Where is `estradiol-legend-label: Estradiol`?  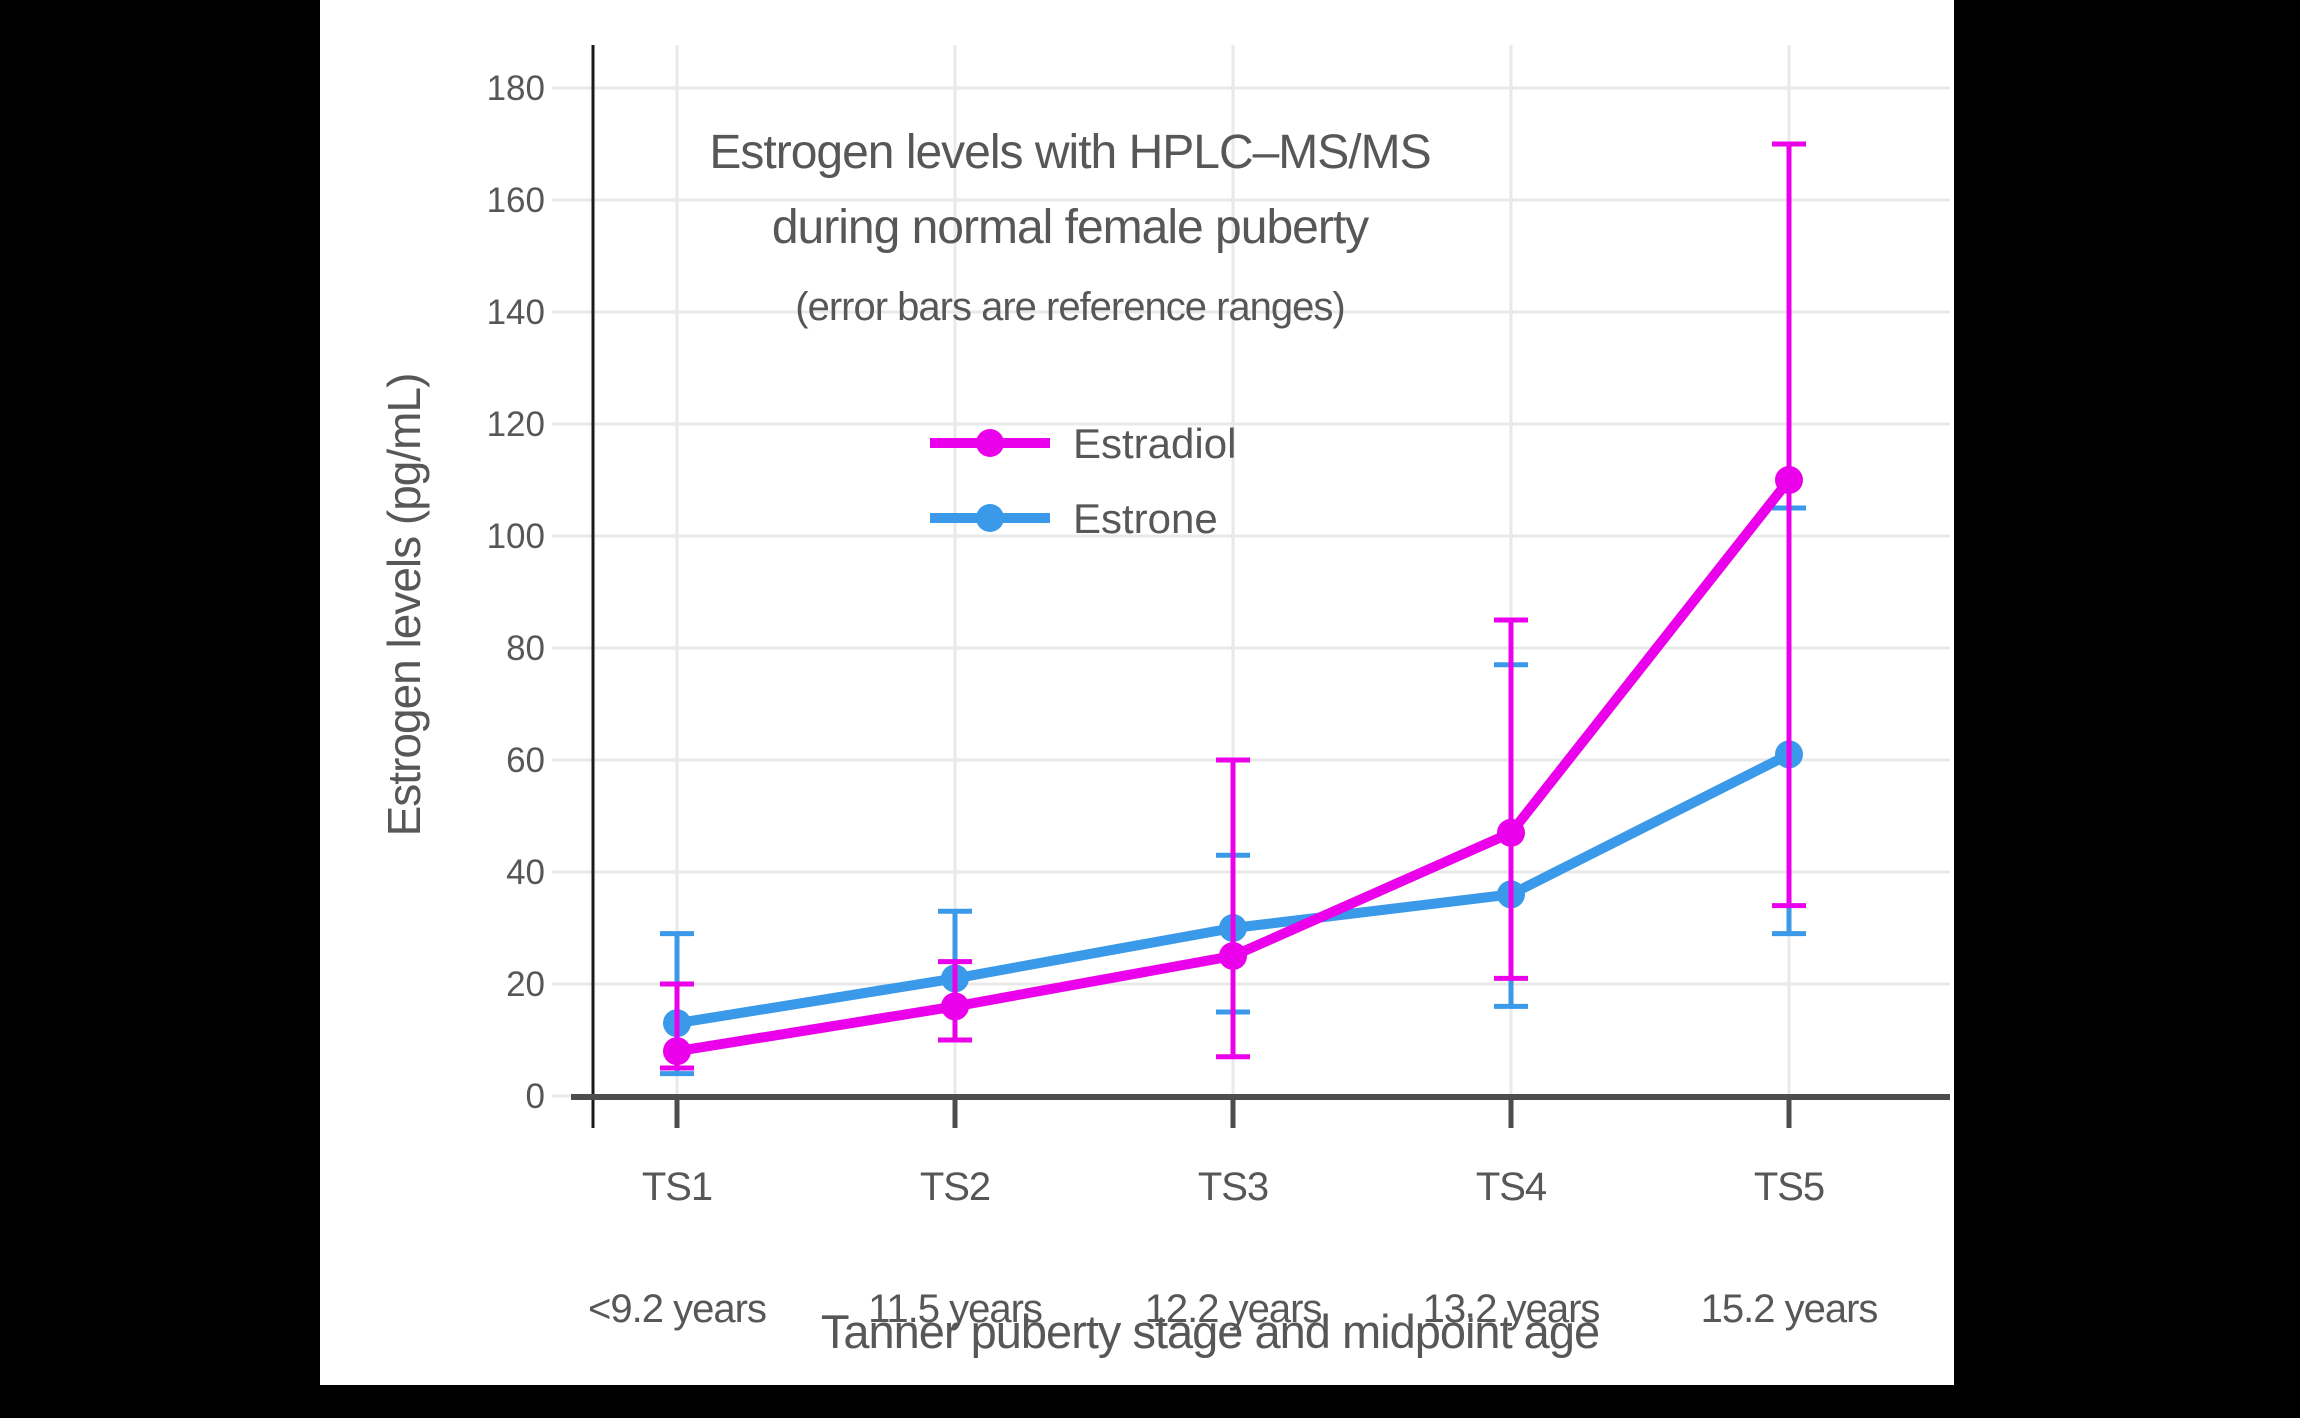
estradiol-legend-label: Estradiol is located at coordinates (1154, 443).